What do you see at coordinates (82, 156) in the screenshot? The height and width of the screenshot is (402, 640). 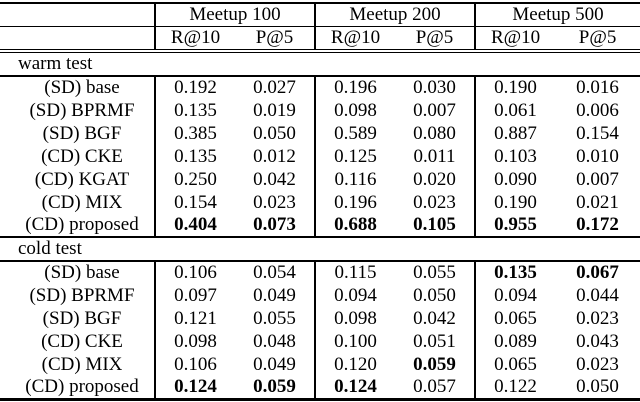 I see `method-name: (CD) CKE` at bounding box center [82, 156].